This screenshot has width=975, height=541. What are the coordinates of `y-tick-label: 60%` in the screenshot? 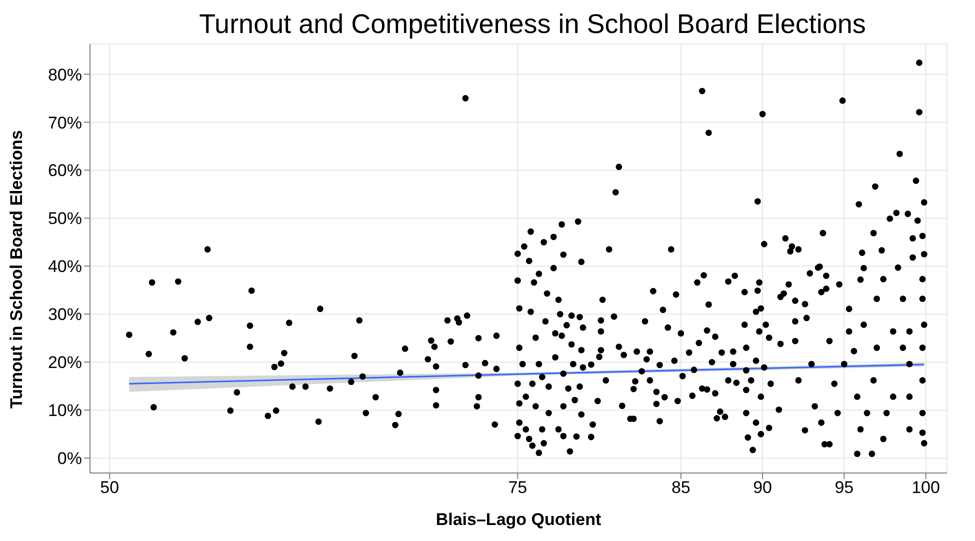 It's located at (65, 170).